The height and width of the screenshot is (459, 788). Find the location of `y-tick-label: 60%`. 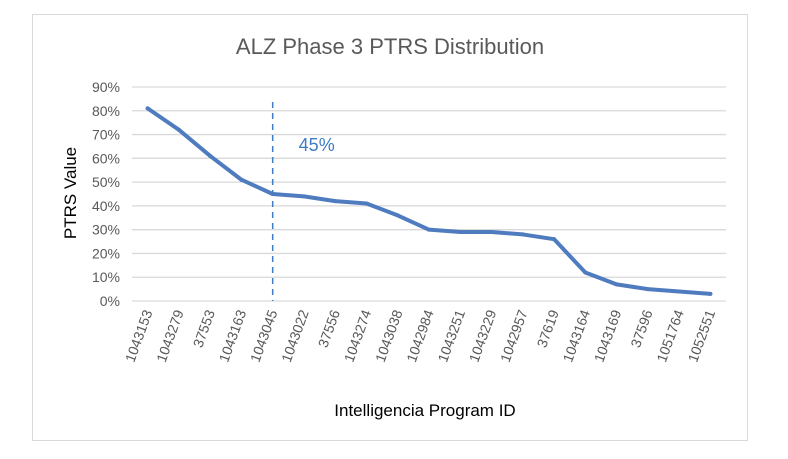

y-tick-label: 60% is located at coordinates (106, 158).